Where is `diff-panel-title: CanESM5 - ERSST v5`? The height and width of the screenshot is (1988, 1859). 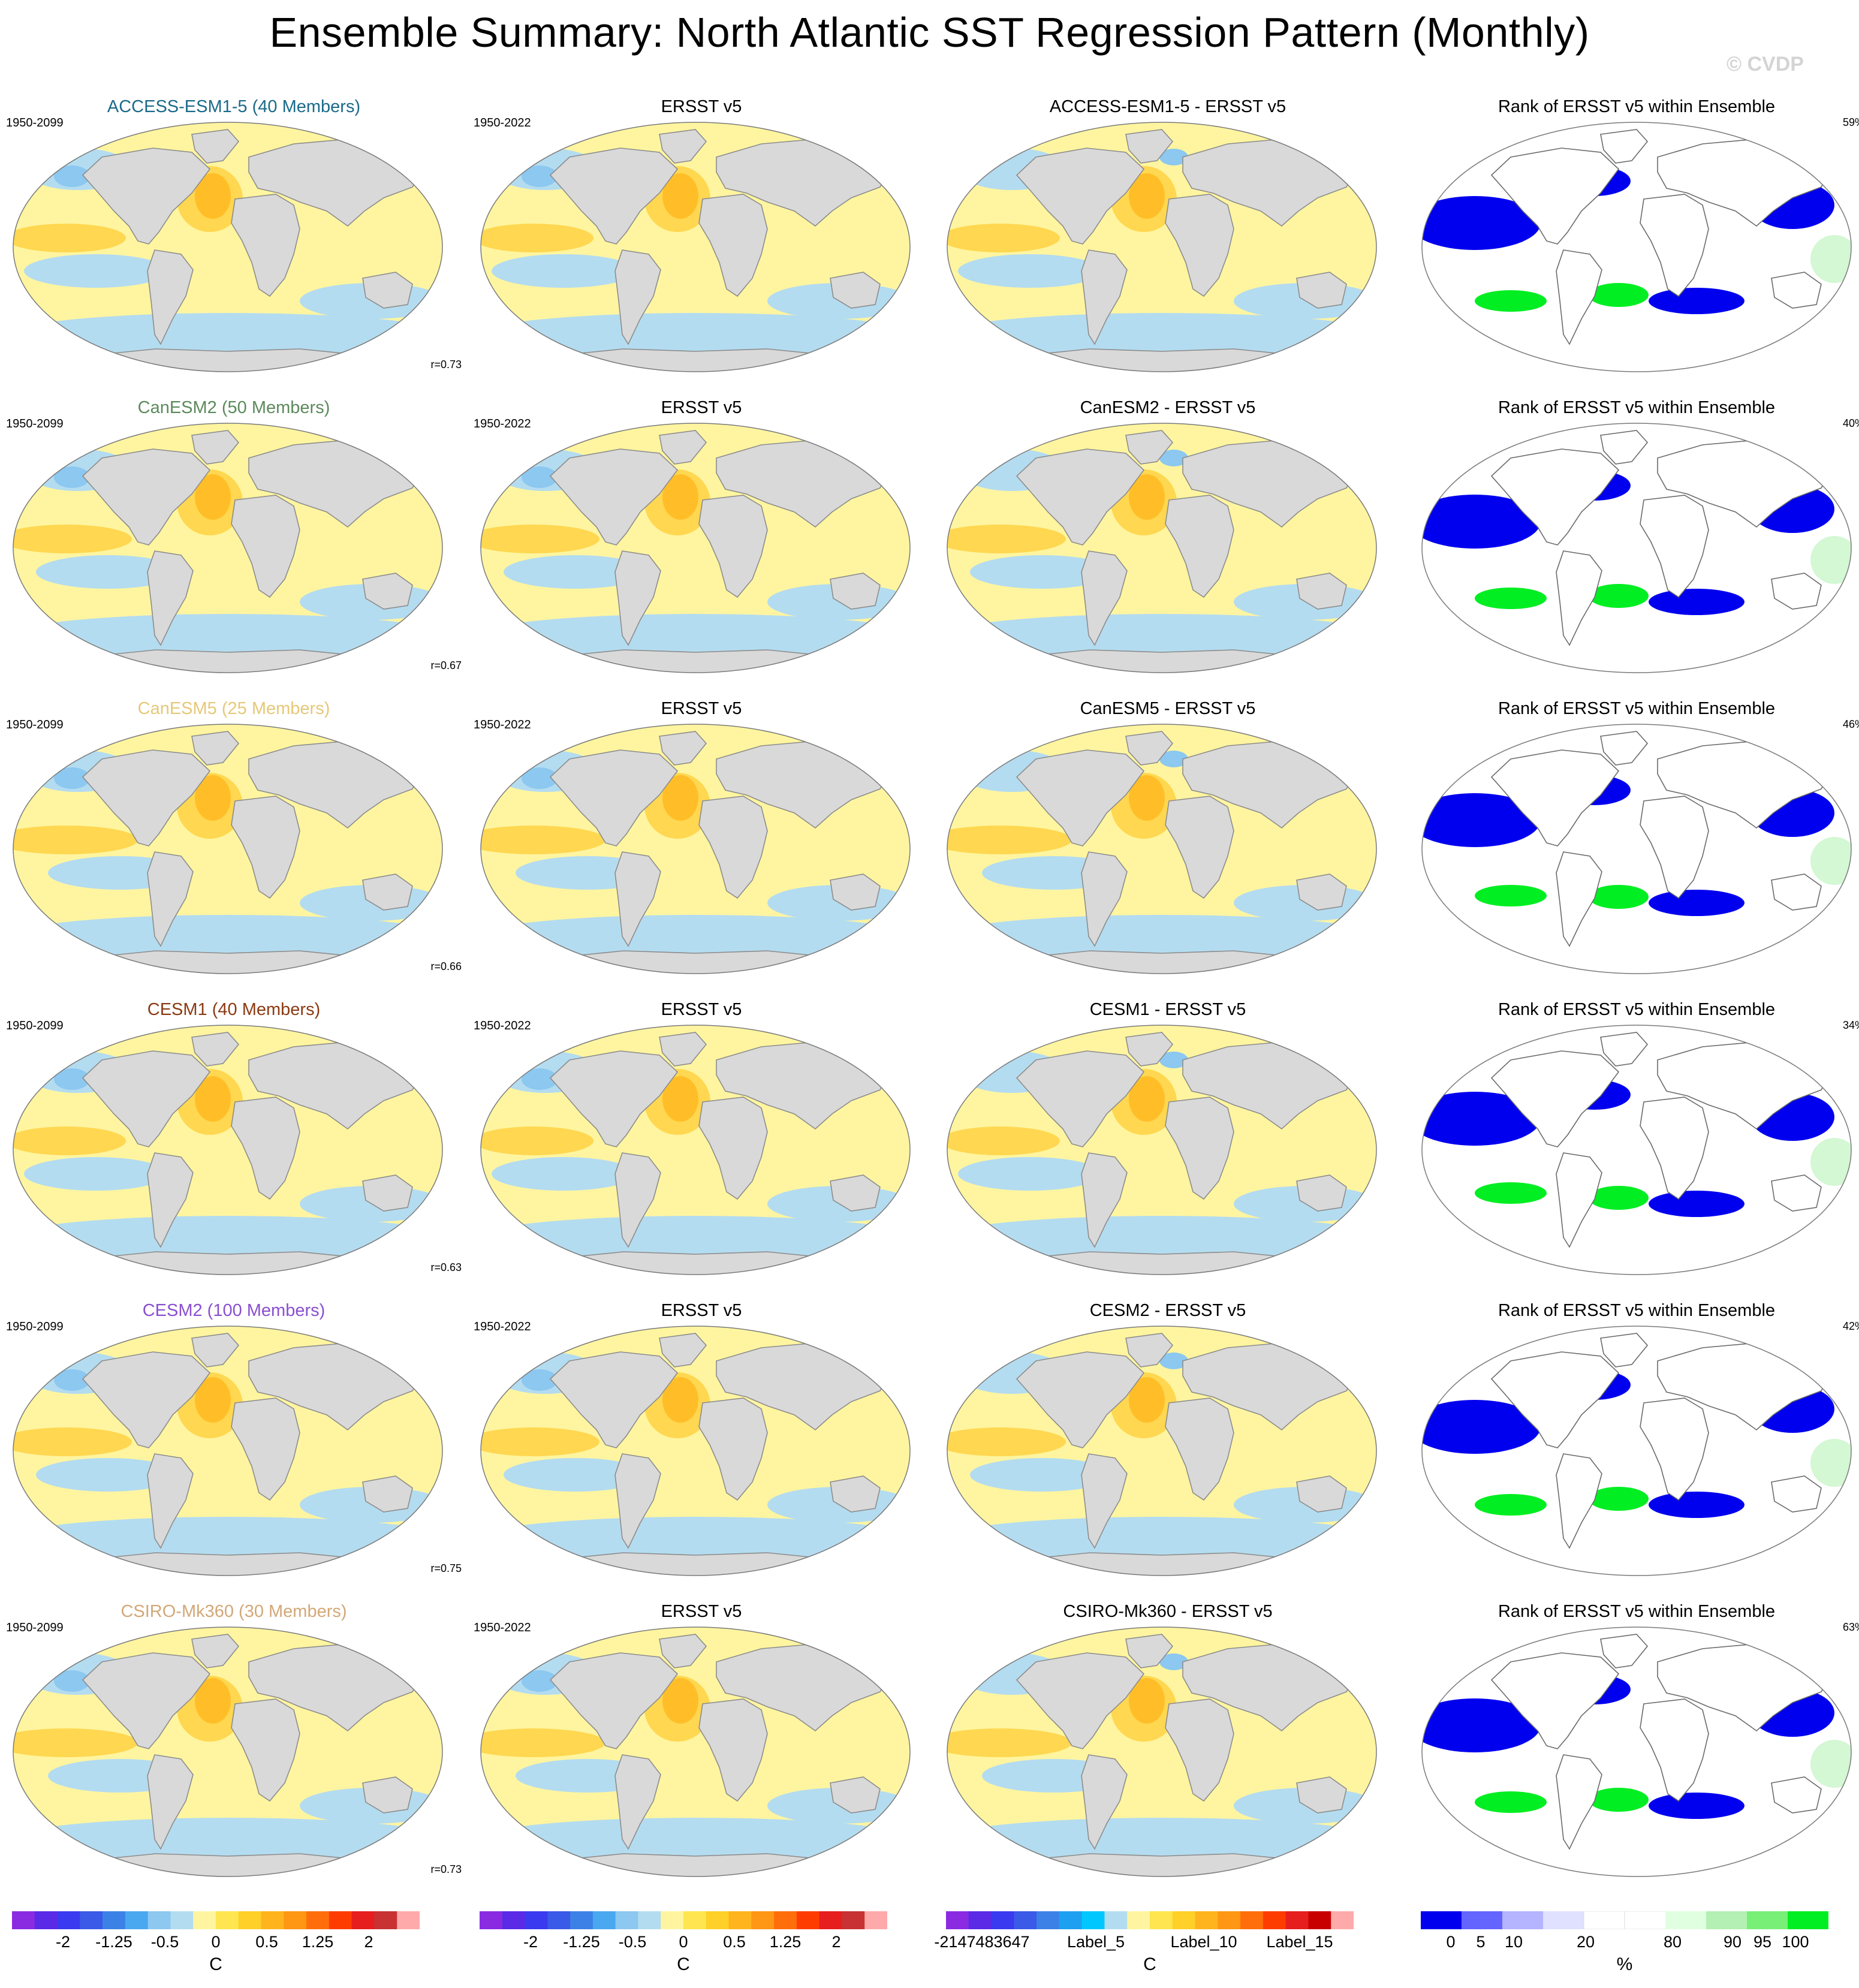 diff-panel-title: CanESM5 - ERSST v5 is located at coordinates (1168, 708).